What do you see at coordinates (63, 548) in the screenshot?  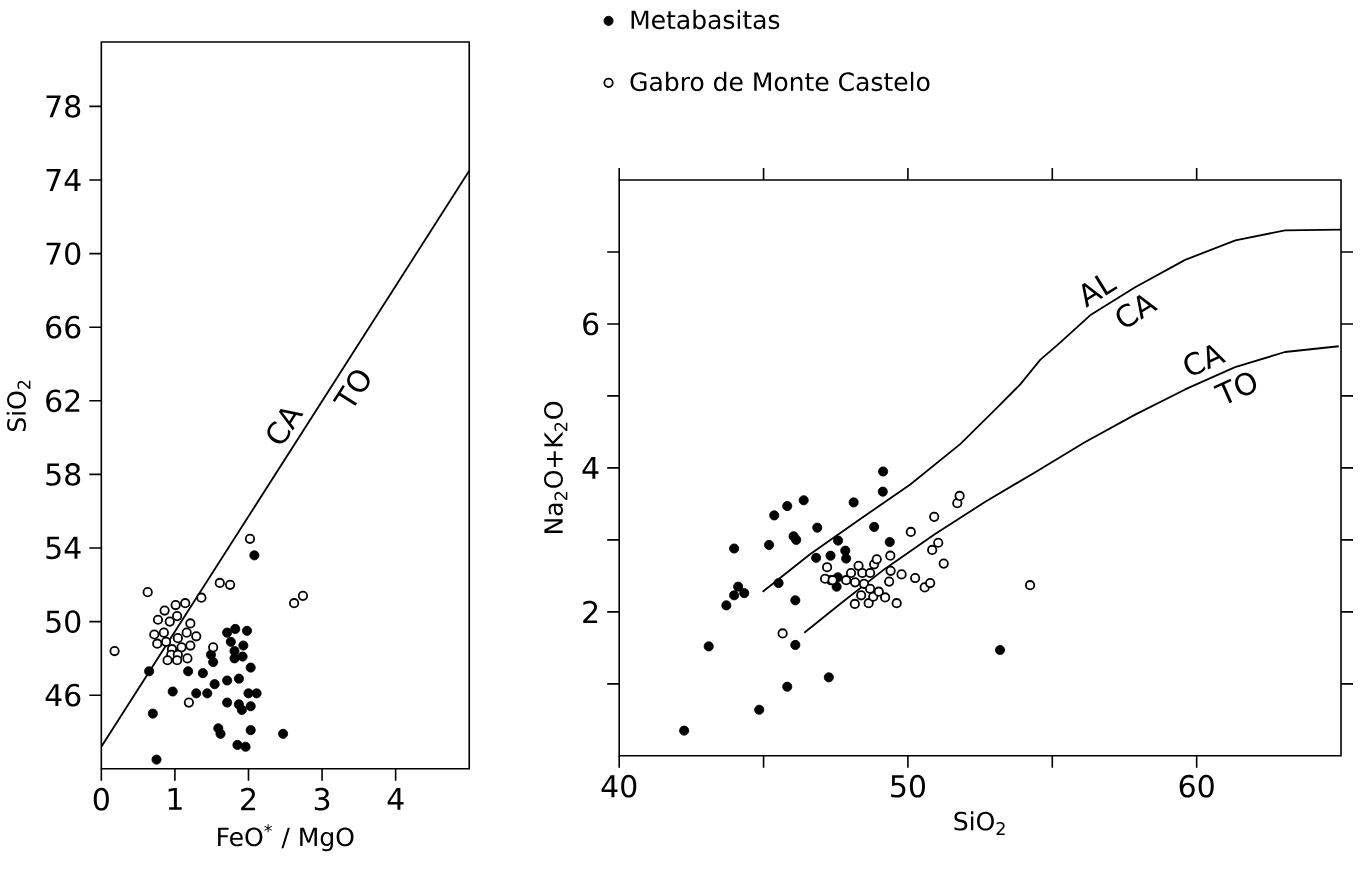 I see `y-tick-label: 54` at bounding box center [63, 548].